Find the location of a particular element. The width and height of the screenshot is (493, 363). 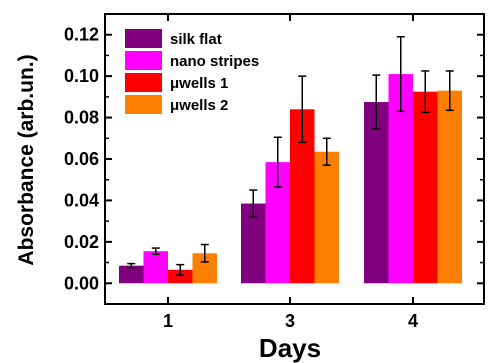

legend-label: μwells 2 is located at coordinates (199, 105).